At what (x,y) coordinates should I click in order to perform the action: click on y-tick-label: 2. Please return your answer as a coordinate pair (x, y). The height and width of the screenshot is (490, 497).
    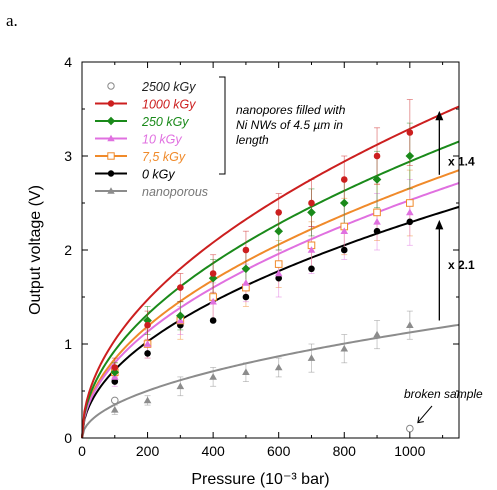
    Looking at the image, I should click on (68, 250).